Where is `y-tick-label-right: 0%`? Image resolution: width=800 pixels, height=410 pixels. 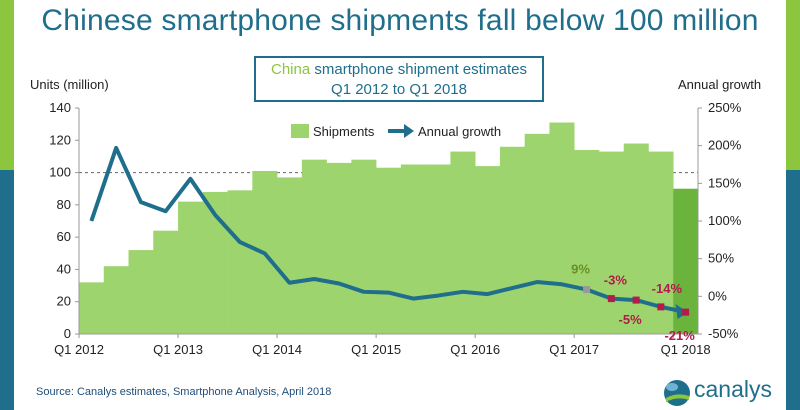
y-tick-label-right: 0% is located at coordinates (717, 295).